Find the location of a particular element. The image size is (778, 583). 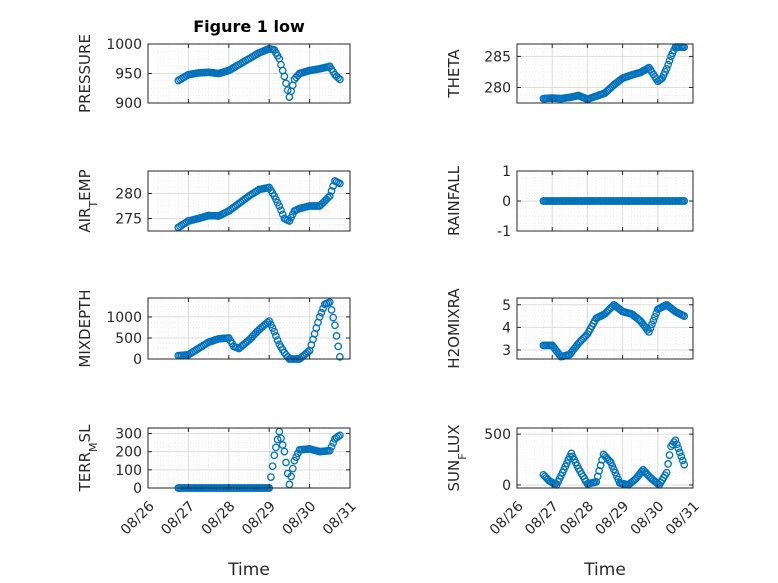

terr-msl-x-tick-label: 08/29 is located at coordinates (259, 518).